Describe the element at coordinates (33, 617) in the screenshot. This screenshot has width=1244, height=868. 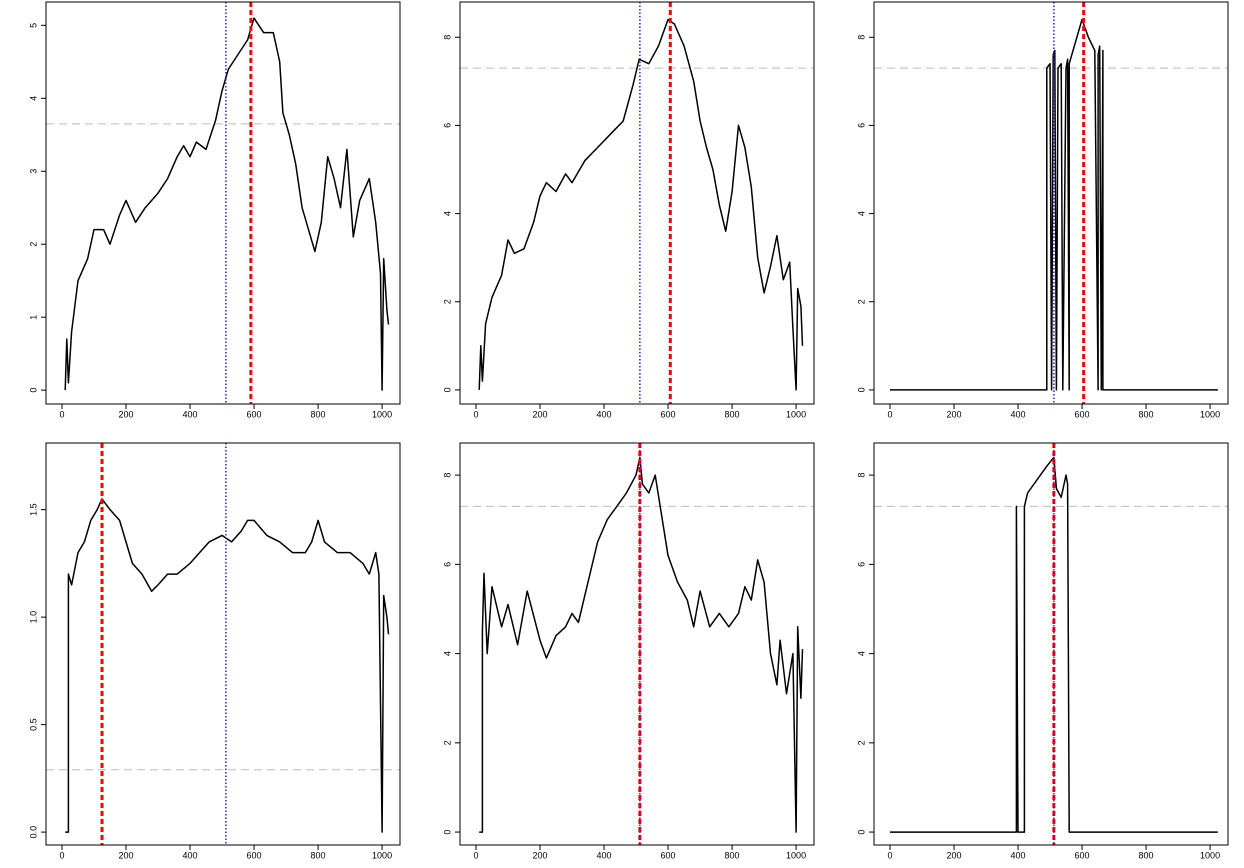
I see `y-tick-label: 1.0` at that location.